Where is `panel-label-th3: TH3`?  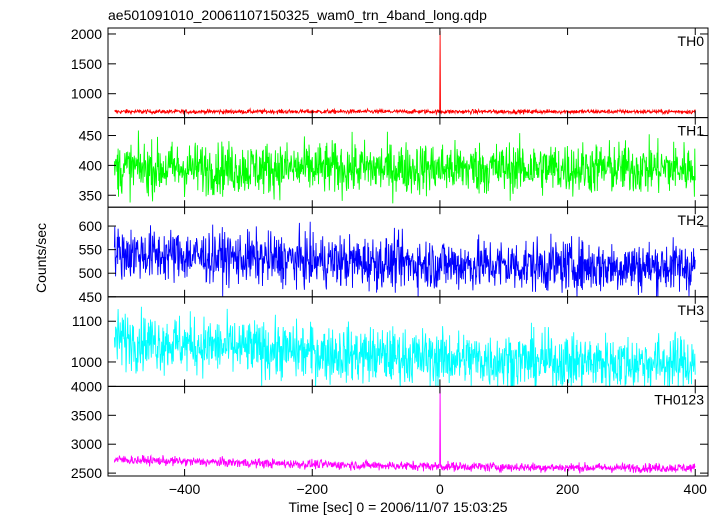
panel-label-th3: TH3 is located at coordinates (691, 310).